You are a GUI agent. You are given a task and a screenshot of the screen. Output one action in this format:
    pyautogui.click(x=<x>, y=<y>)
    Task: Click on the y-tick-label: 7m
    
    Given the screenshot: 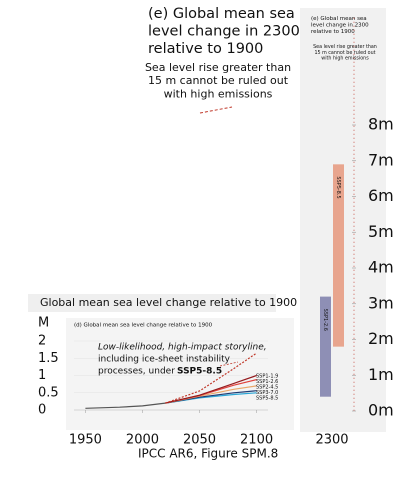 What is the action you would take?
    pyautogui.click(x=381, y=159)
    